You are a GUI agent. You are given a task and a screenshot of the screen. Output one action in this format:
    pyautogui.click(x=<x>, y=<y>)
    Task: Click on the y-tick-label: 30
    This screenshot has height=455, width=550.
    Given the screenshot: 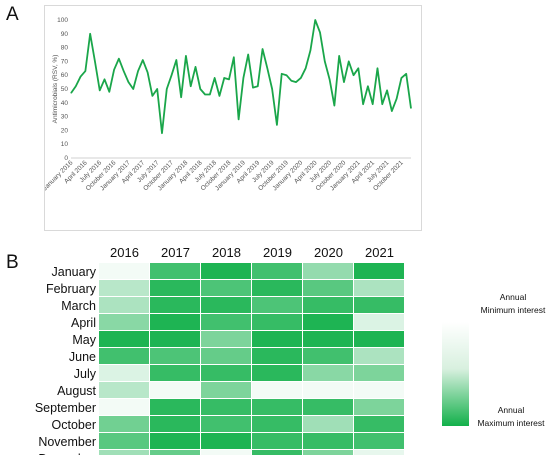 What is the action you would take?
    pyautogui.click(x=65, y=117)
    